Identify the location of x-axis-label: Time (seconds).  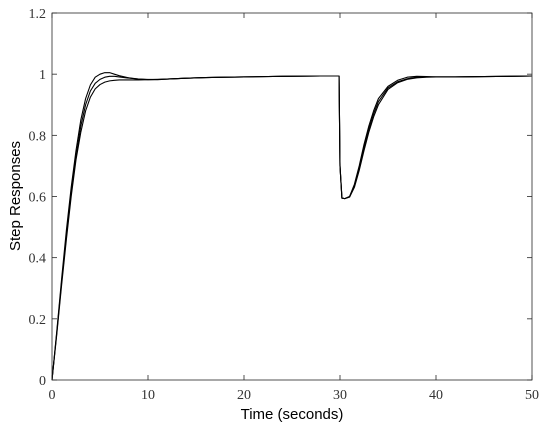
(292, 414).